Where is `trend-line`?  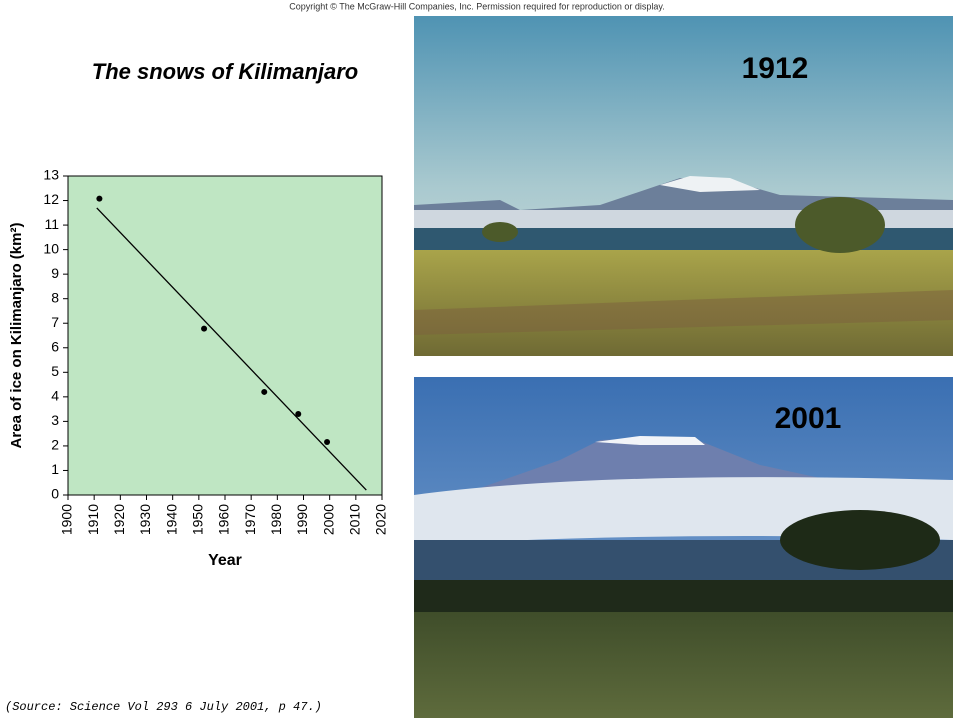 trend-line is located at coordinates (231, 349).